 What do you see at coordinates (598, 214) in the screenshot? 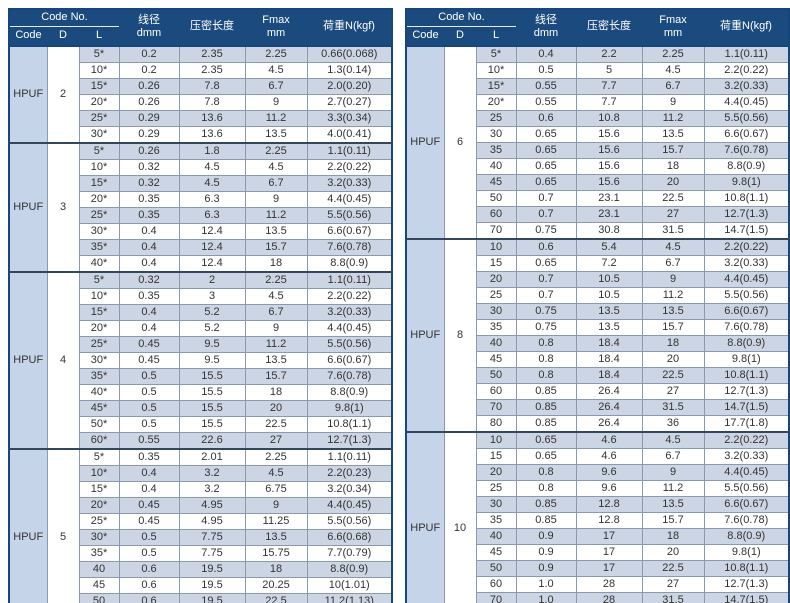
I see `table-row: 60 0.7 23.1 27 12.7(1.3)` at bounding box center [598, 214].